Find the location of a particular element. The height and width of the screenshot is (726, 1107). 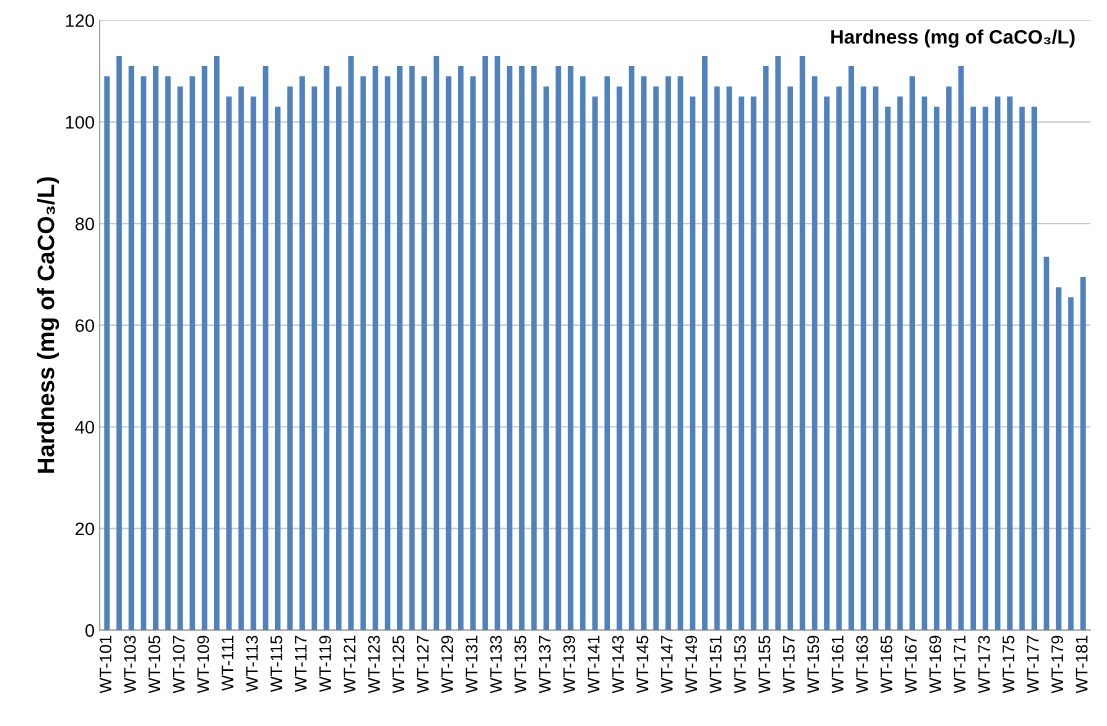

x-tick-label: WT-153 is located at coordinates (740, 664).